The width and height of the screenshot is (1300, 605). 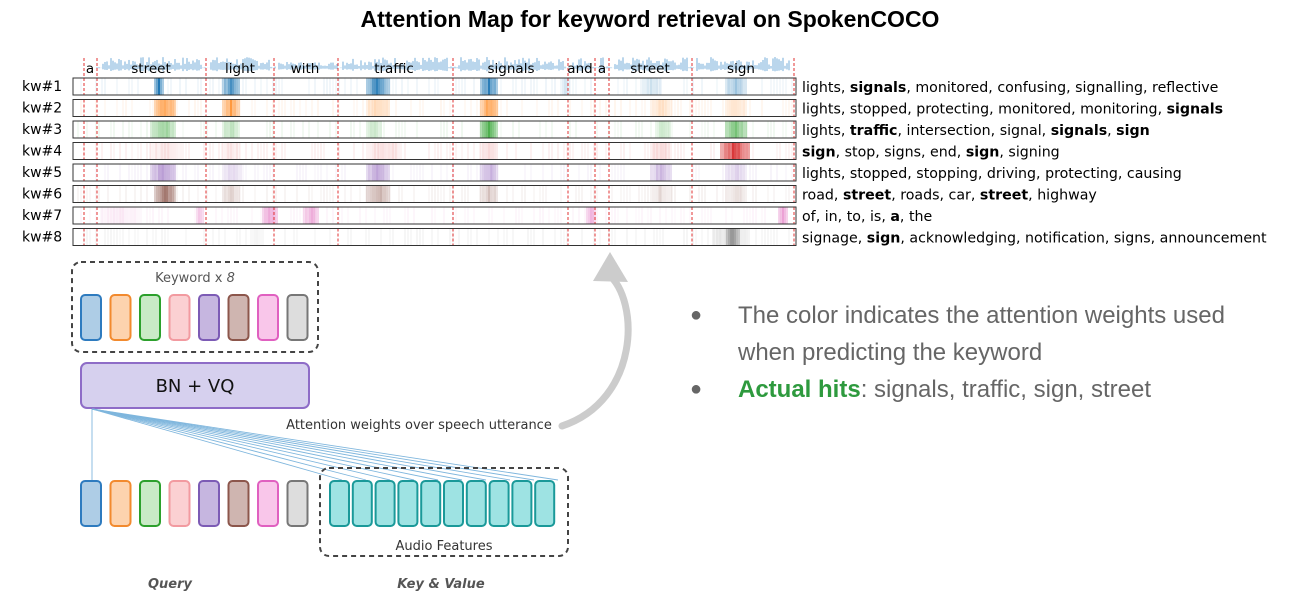 What do you see at coordinates (895, 217) in the screenshot?
I see `retrieved-word: a` at bounding box center [895, 217].